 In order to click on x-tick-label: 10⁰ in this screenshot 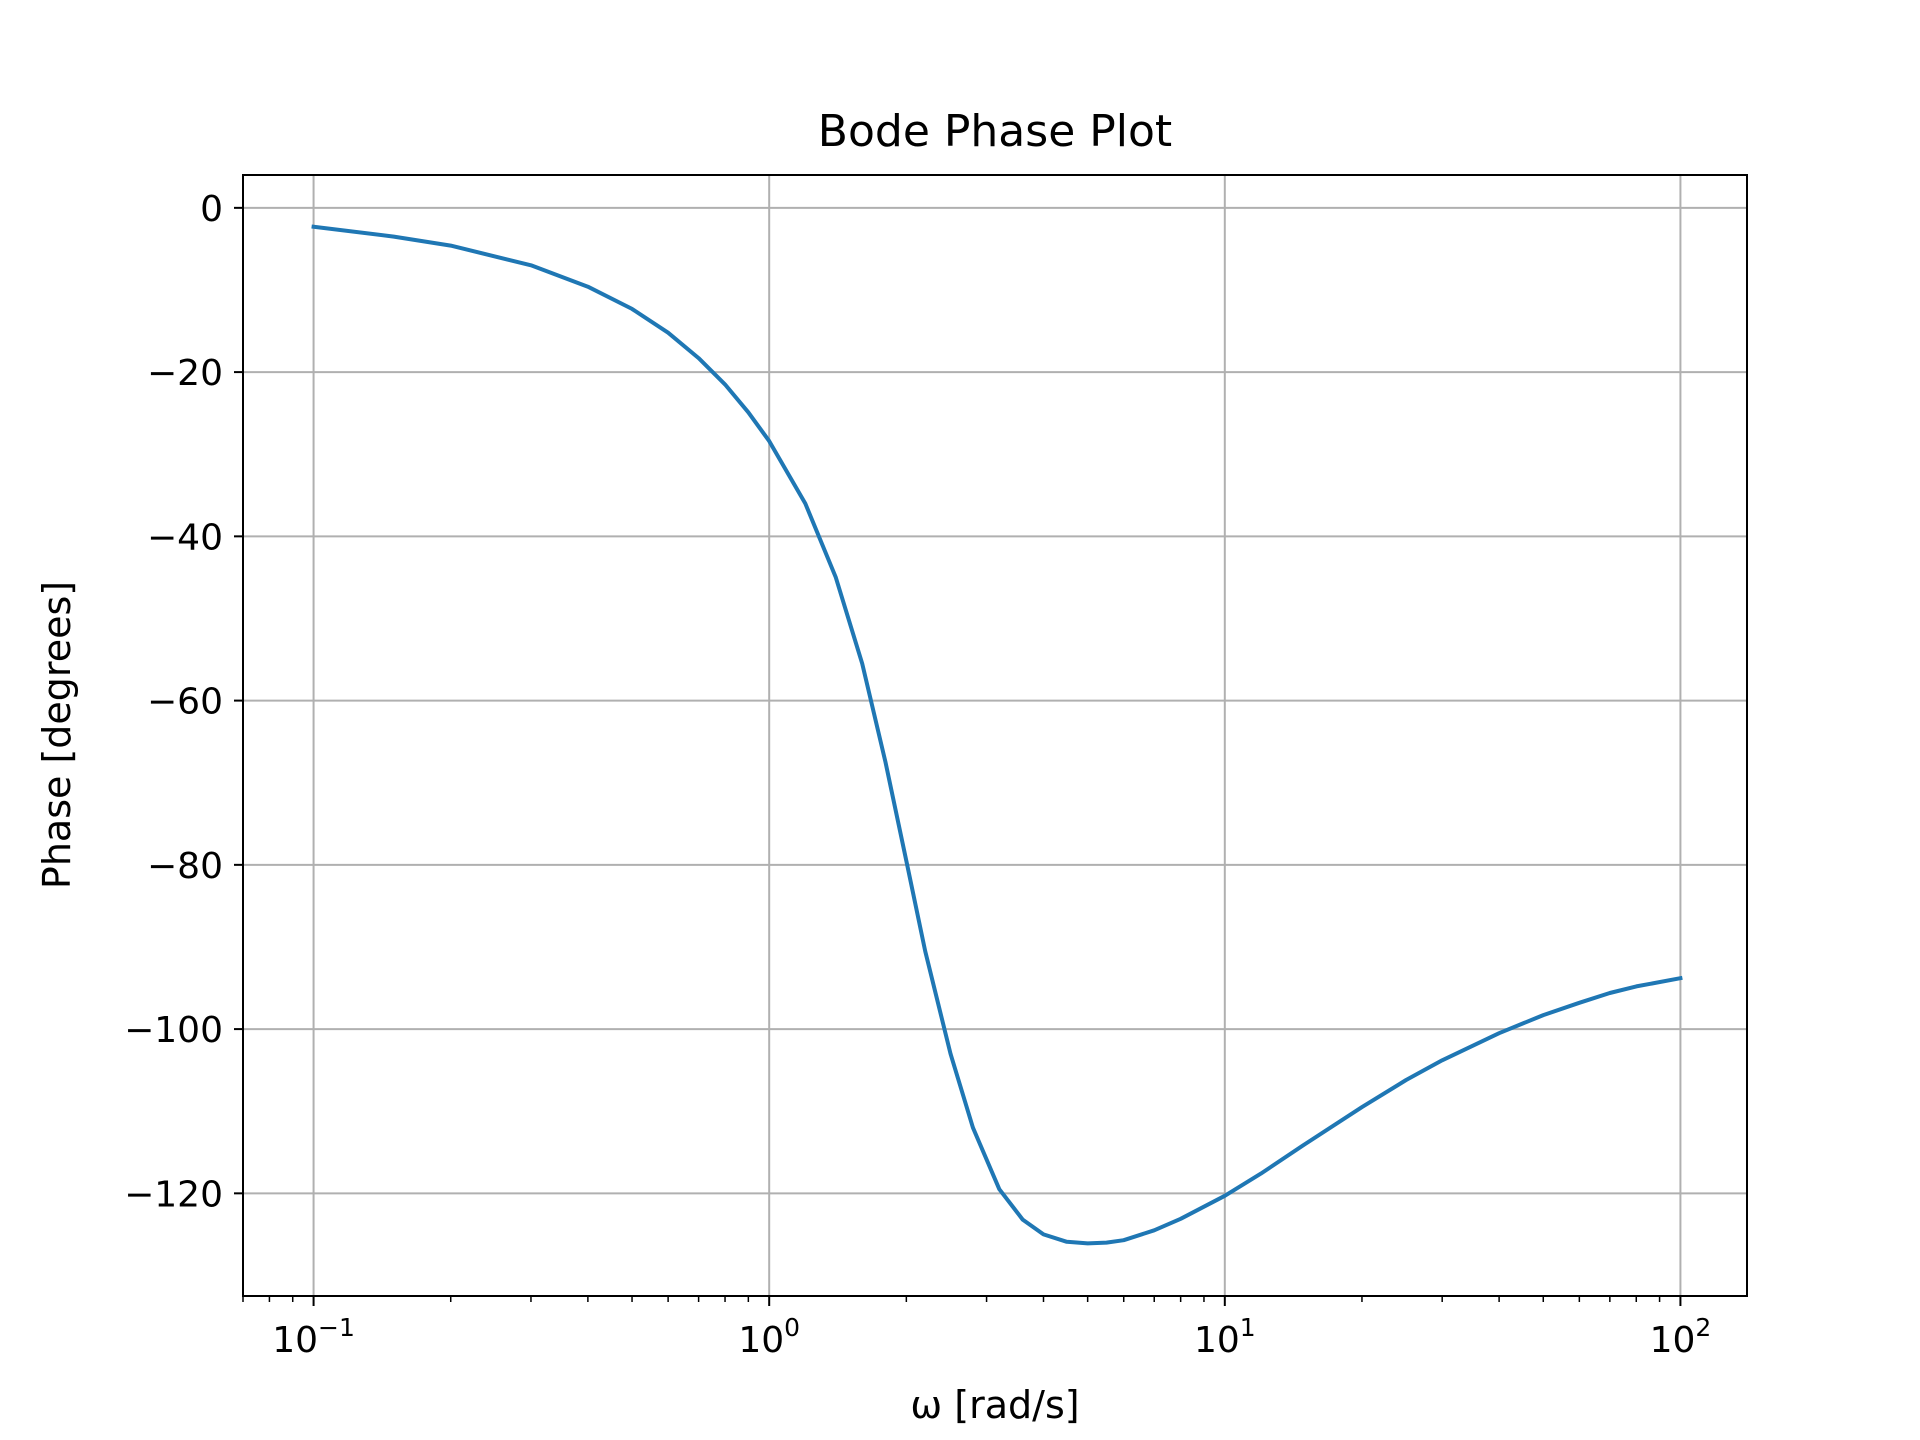, I will do `click(769, 1337)`.